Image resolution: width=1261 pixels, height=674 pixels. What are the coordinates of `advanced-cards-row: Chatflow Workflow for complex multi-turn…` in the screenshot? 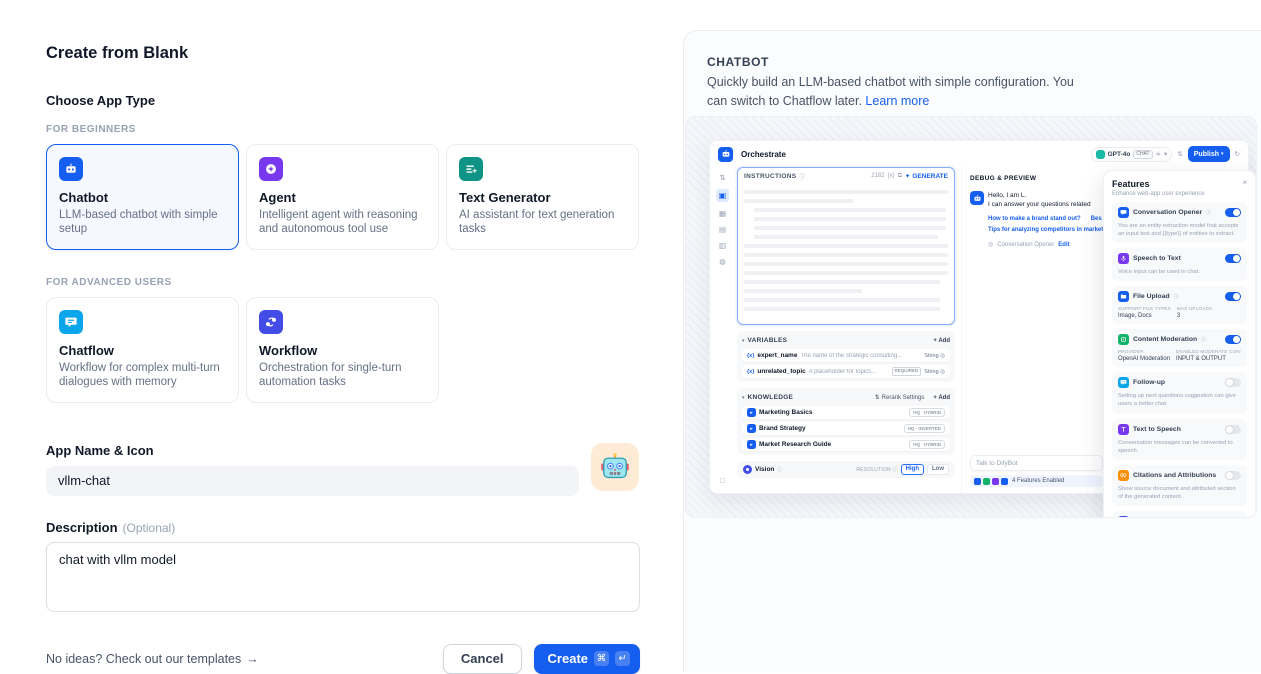 It's located at (343, 350).